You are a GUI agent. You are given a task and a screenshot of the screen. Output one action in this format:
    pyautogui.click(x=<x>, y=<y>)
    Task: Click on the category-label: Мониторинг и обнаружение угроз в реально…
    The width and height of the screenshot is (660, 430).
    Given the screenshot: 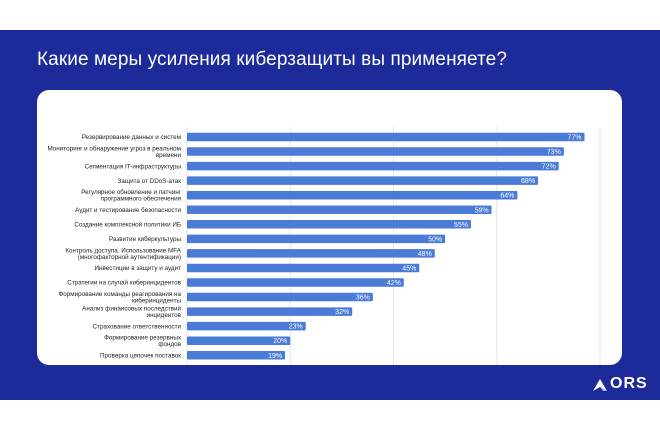 What is the action you would take?
    pyautogui.click(x=114, y=151)
    